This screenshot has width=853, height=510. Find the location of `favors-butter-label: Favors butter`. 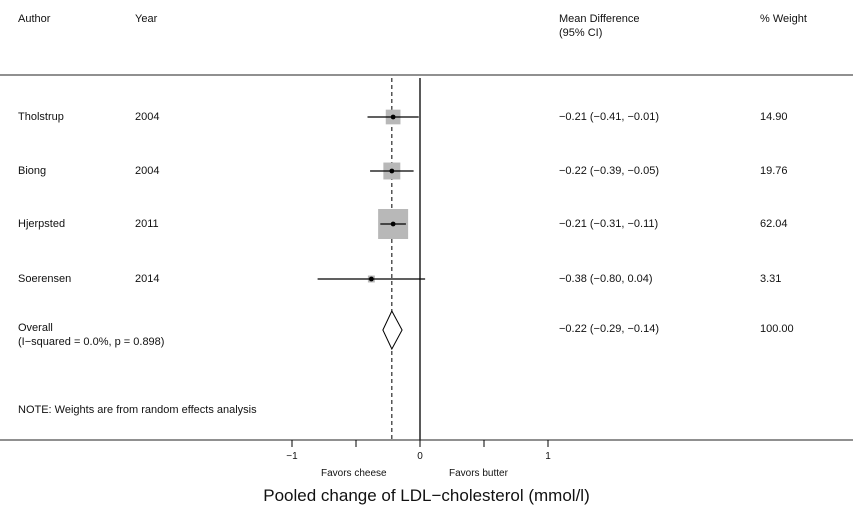

favors-butter-label: Favors butter is located at coordinates (478, 473).